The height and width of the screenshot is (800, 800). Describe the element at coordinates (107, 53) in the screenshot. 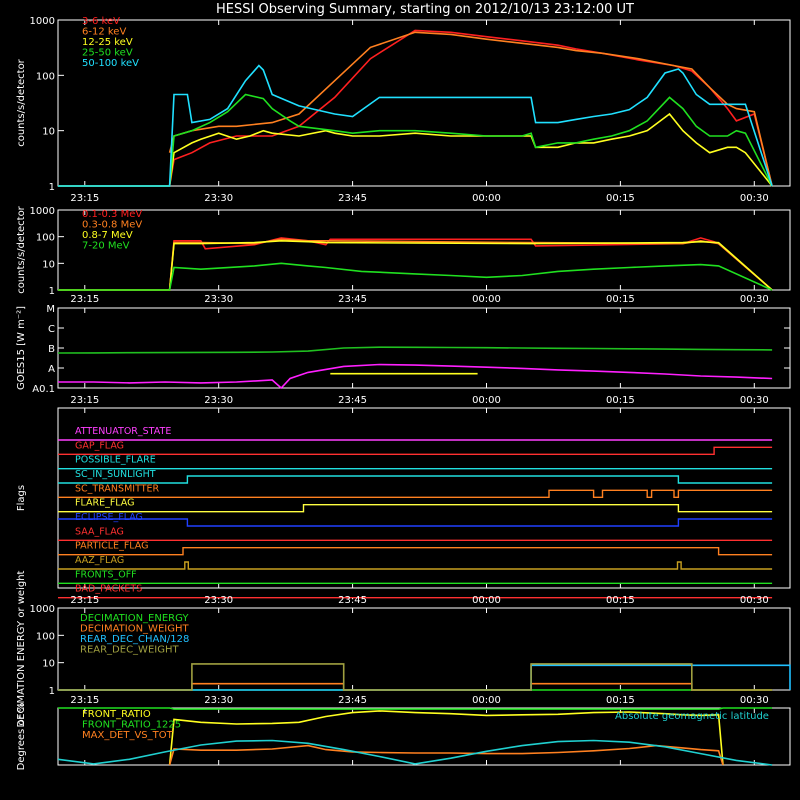

I see `legend-entry: 25-50 keV` at that location.